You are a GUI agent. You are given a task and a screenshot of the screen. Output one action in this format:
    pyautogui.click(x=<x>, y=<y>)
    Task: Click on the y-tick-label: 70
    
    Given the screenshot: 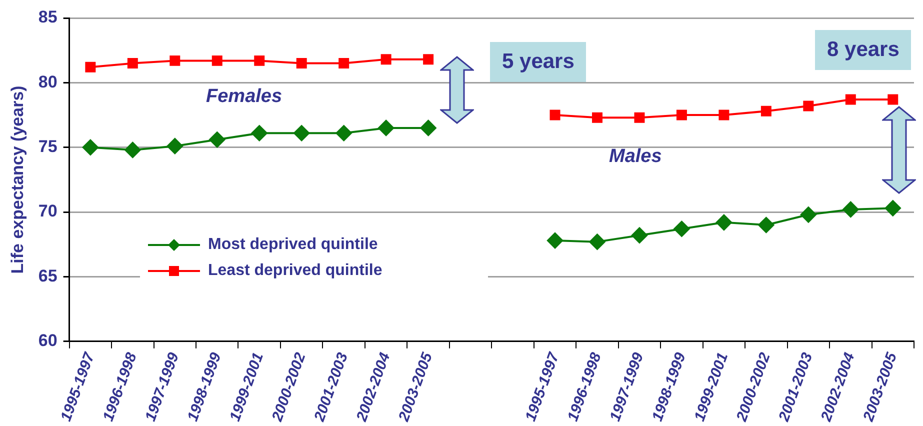 What is the action you would take?
    pyautogui.click(x=48, y=211)
    